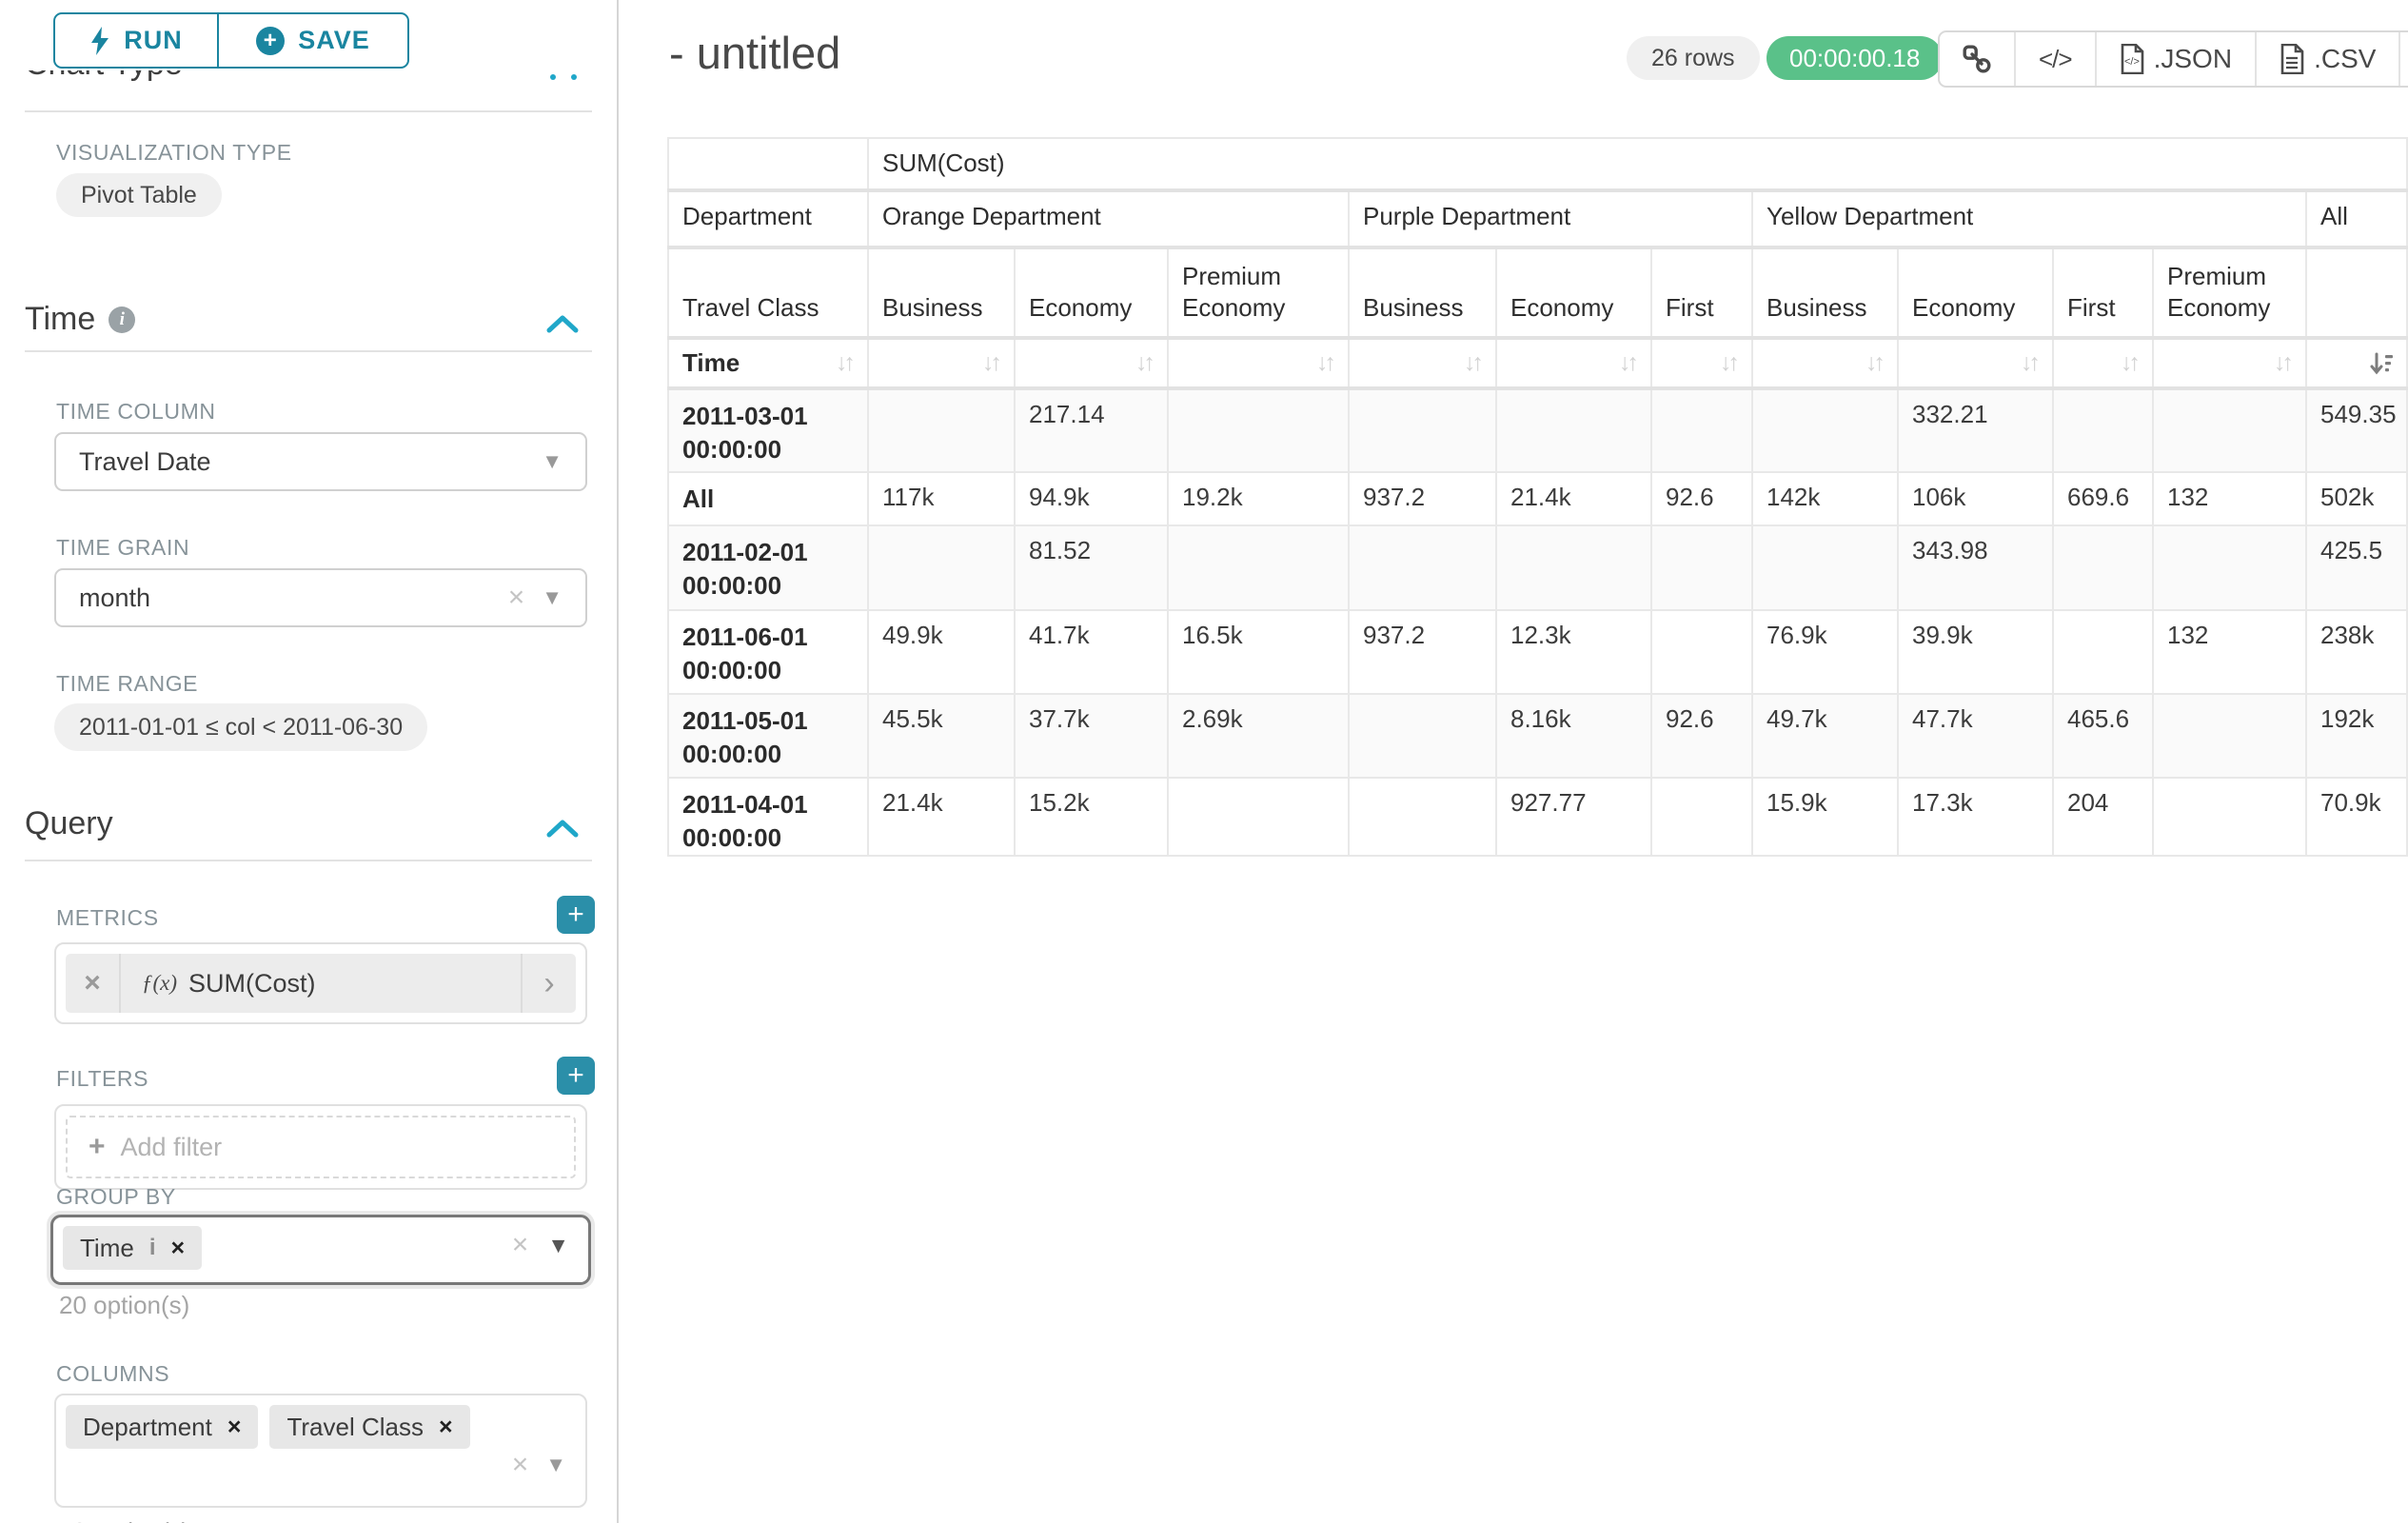 The height and width of the screenshot is (1523, 2408). Describe the element at coordinates (313, 41) in the screenshot. I see `save-button: + SAVE` at that location.